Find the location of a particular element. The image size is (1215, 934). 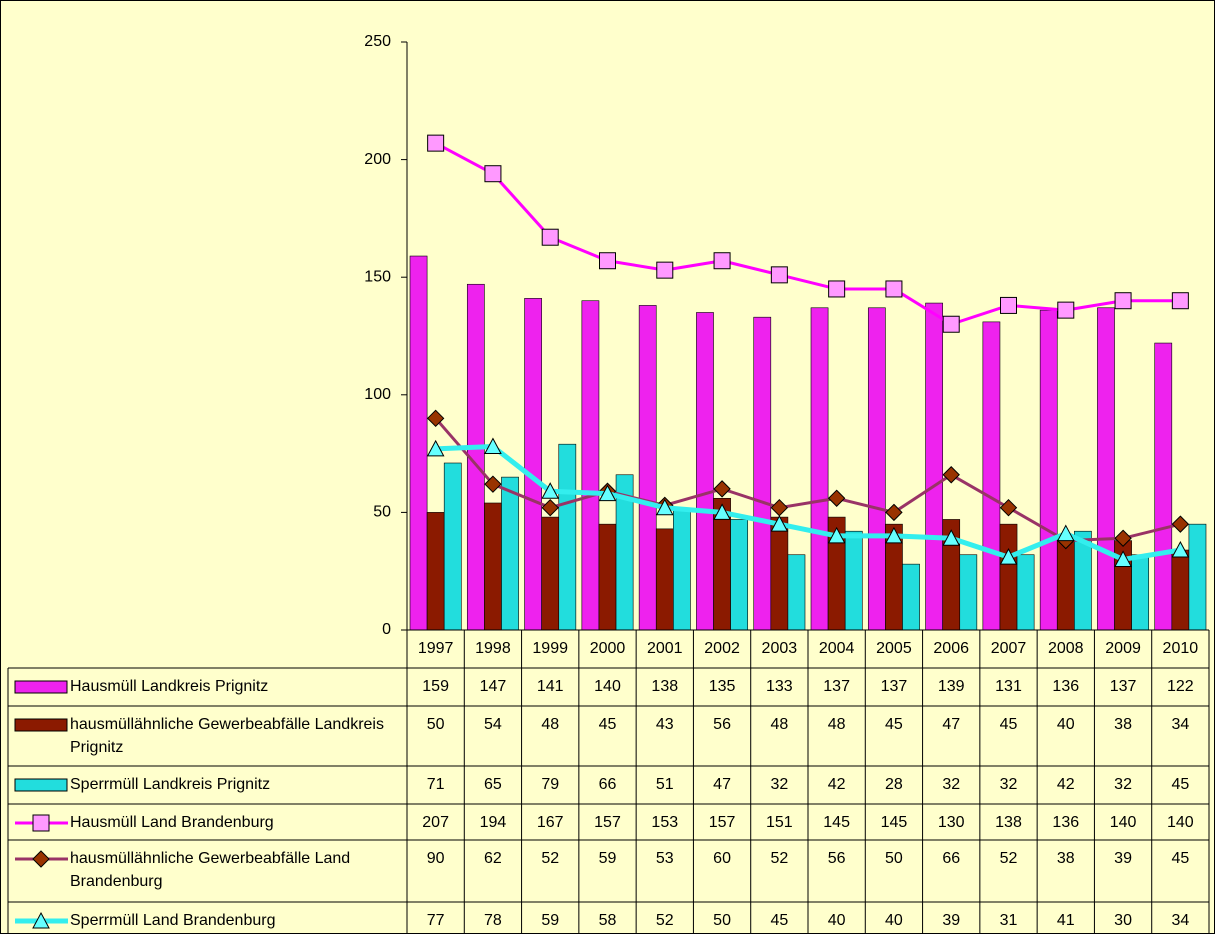

table-value: 140 is located at coordinates (1123, 822).